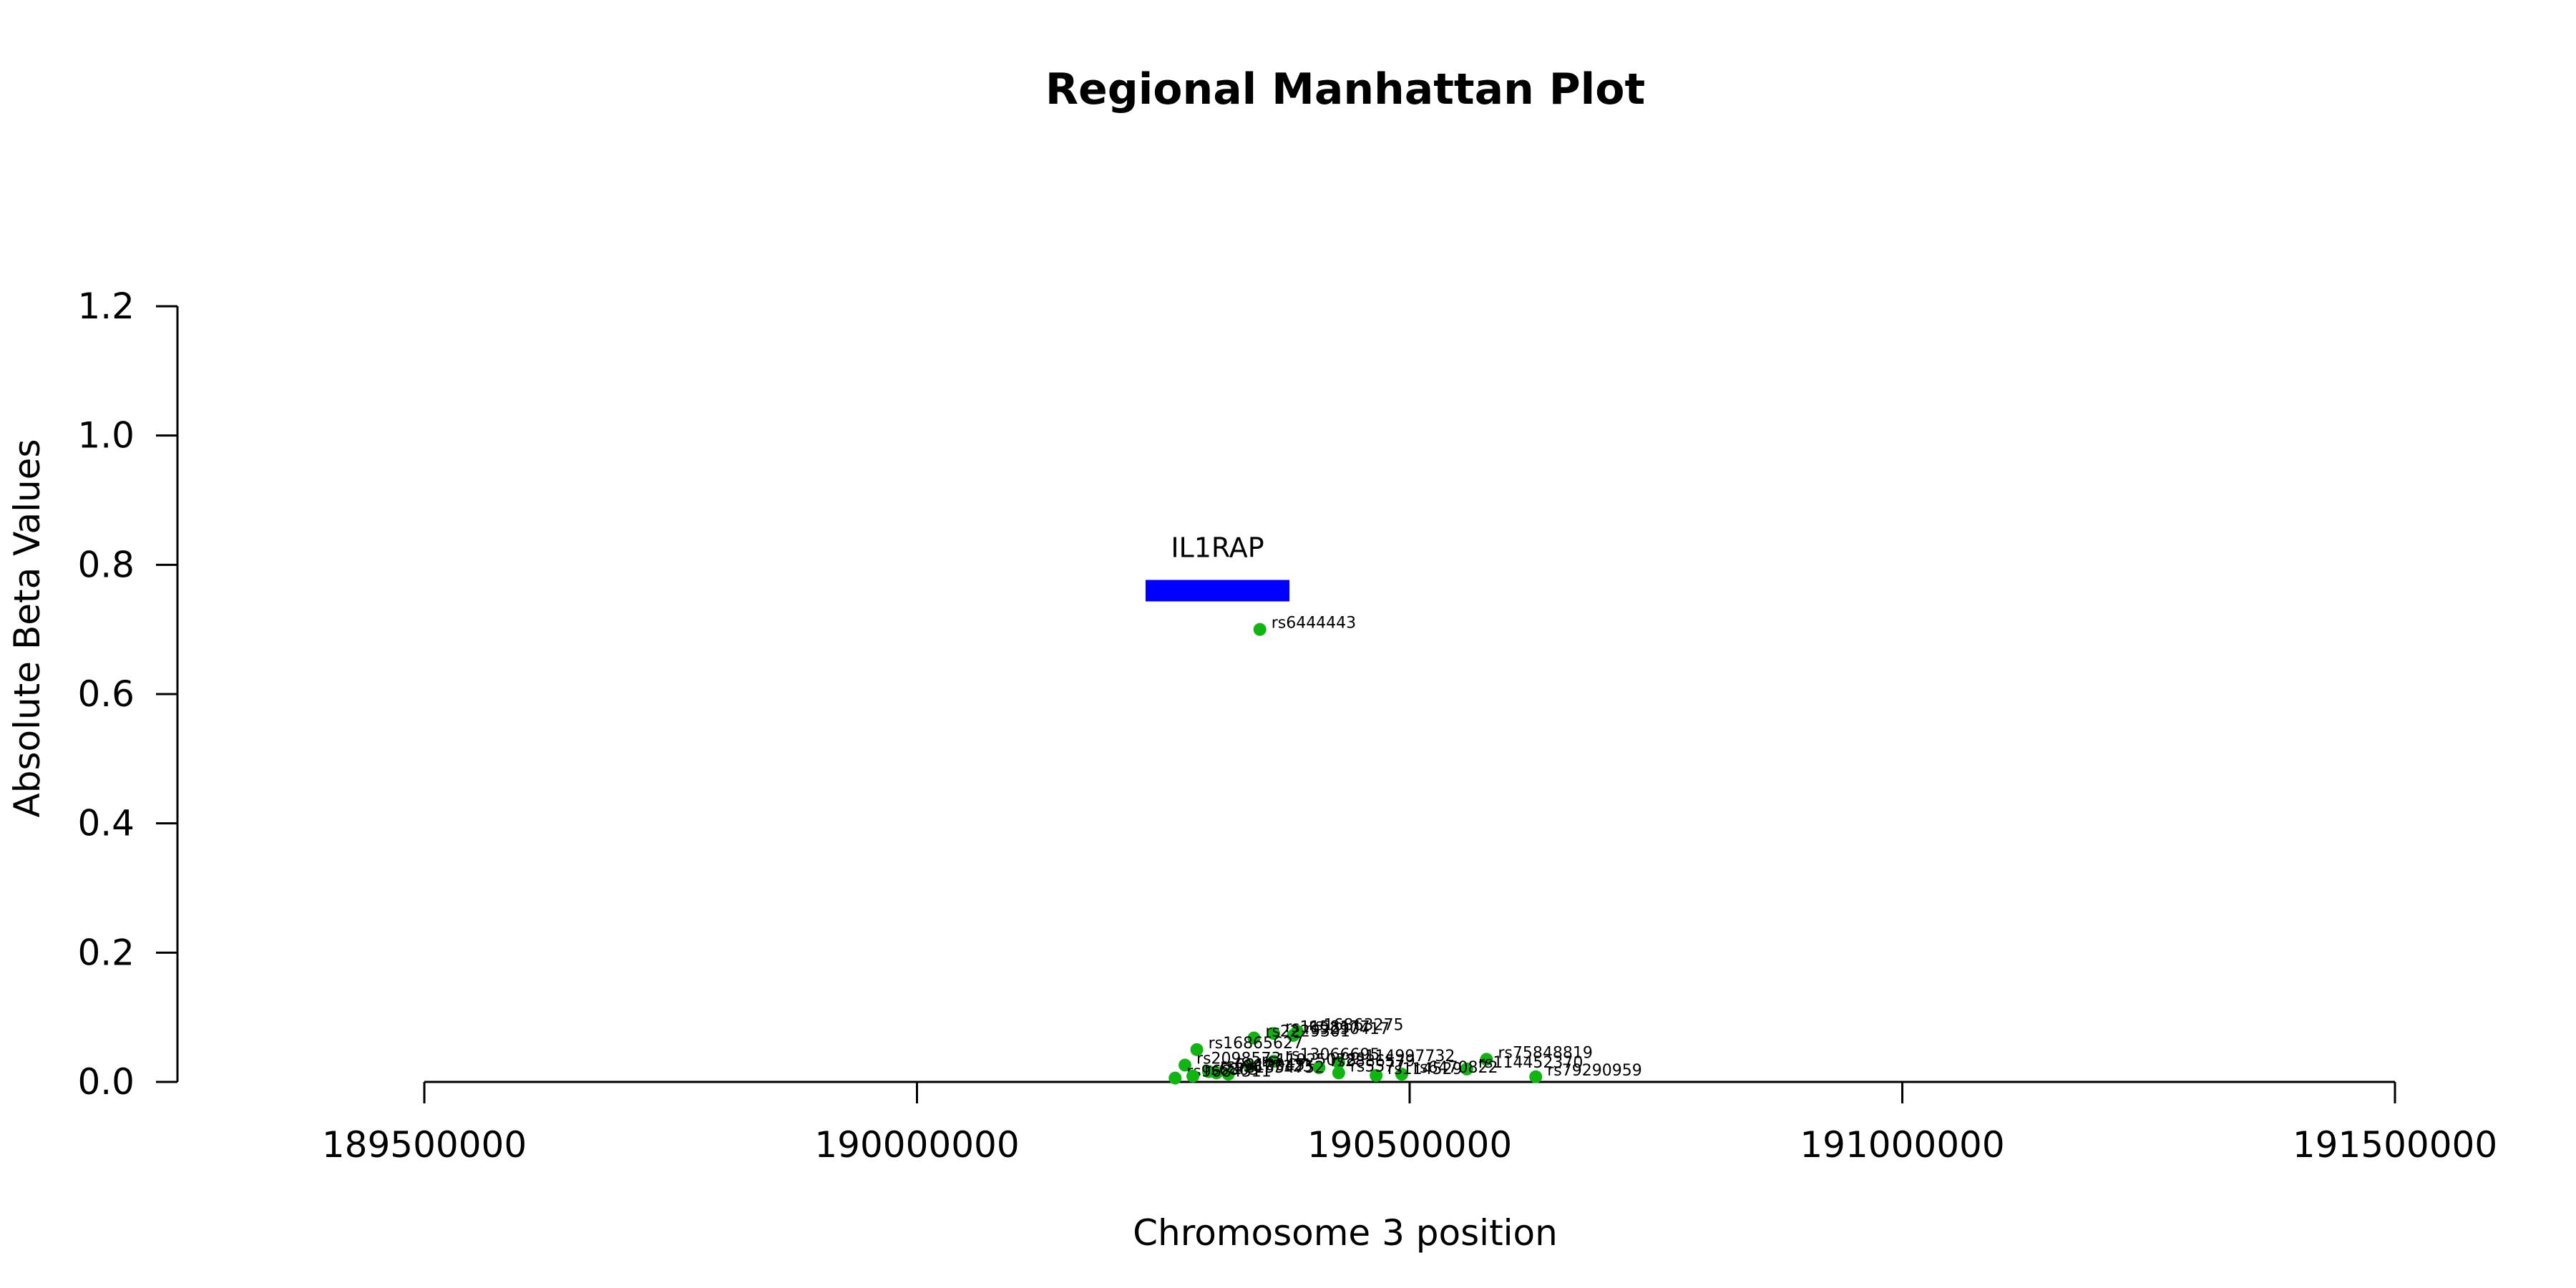 The image size is (2576, 1288). I want to click on snp-label: rs16863275, so click(1356, 1026).